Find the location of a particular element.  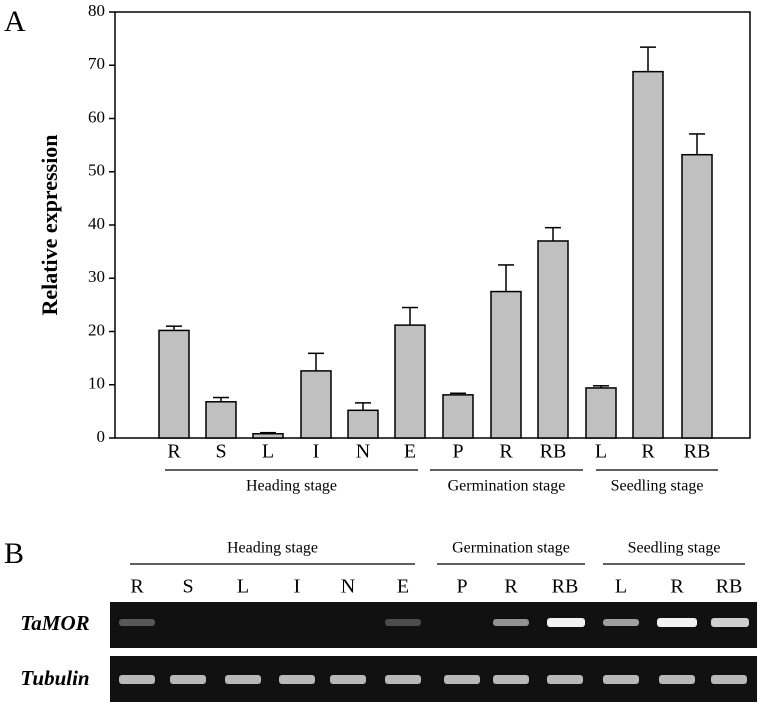

x-tick-label: E is located at coordinates (410, 452).